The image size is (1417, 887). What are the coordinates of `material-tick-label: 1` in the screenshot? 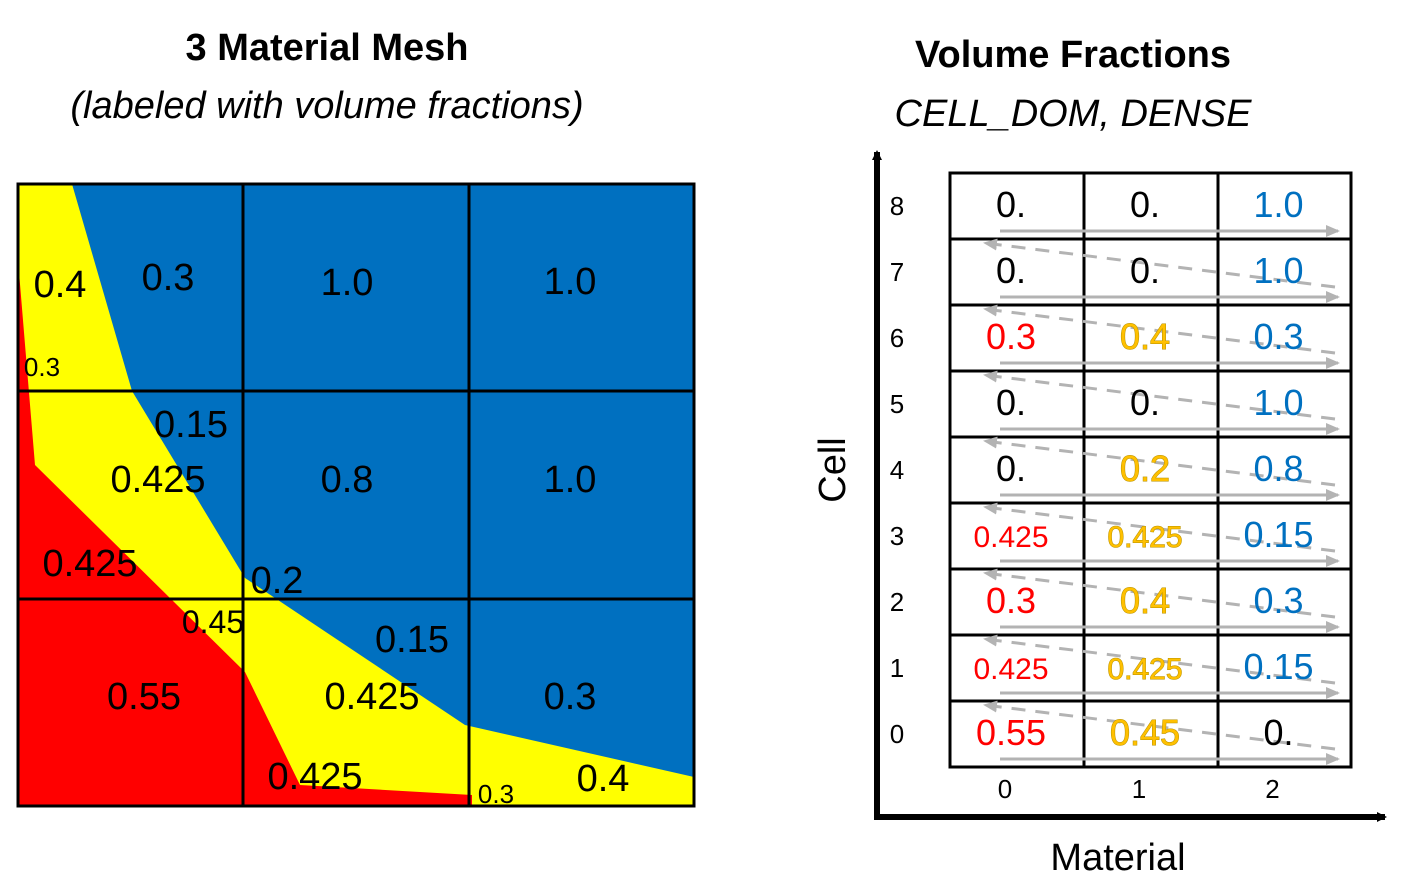 It's located at (1139, 789).